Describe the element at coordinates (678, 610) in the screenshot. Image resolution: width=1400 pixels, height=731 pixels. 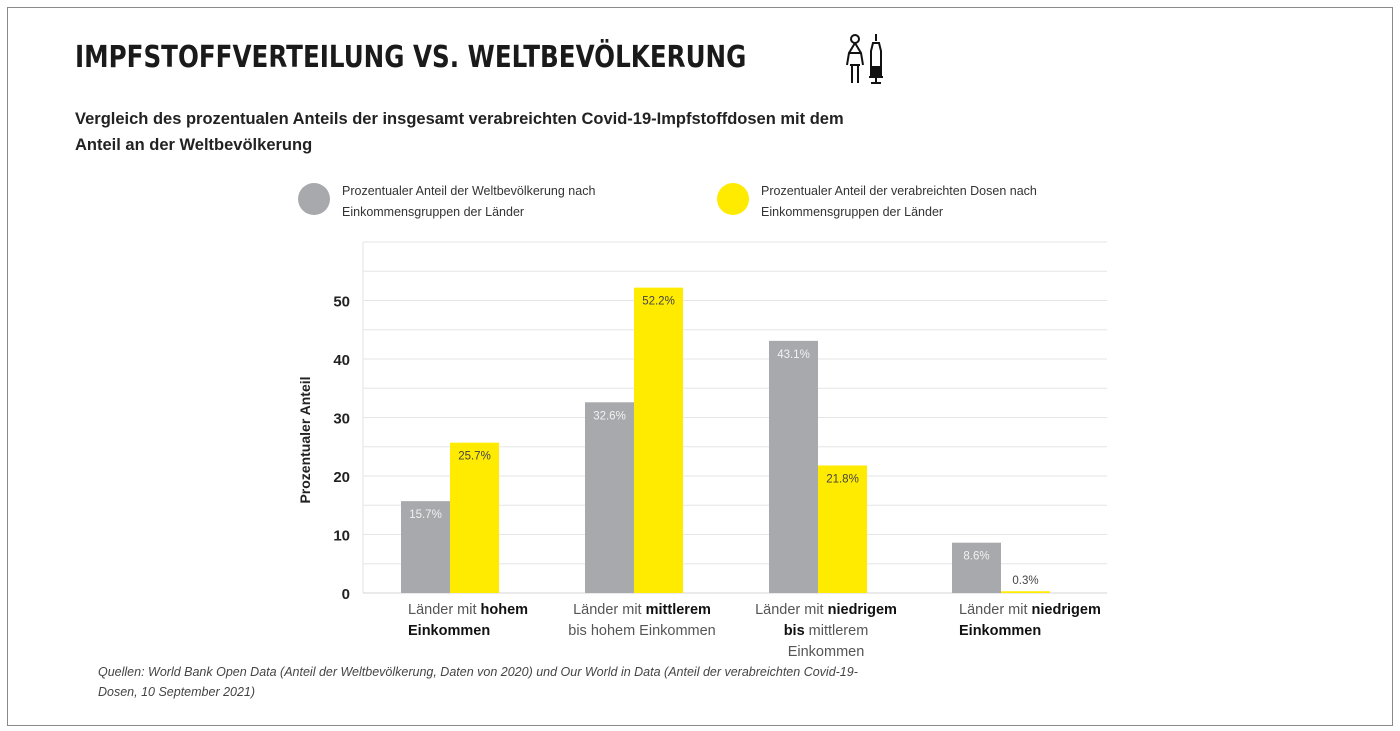
I see `category-label-part: mittlerem` at that location.